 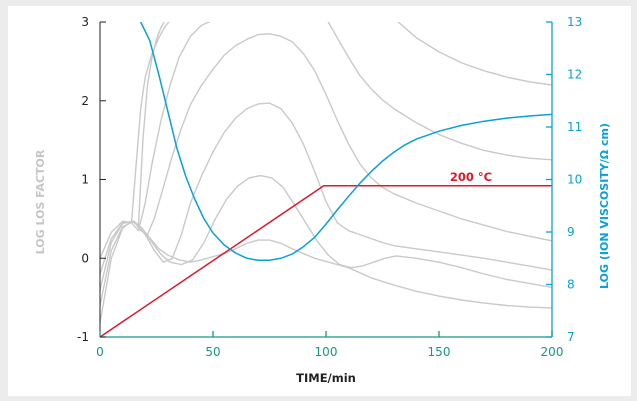 What do you see at coordinates (326, 352) in the screenshot?
I see `x-tick-label: 100` at bounding box center [326, 352].